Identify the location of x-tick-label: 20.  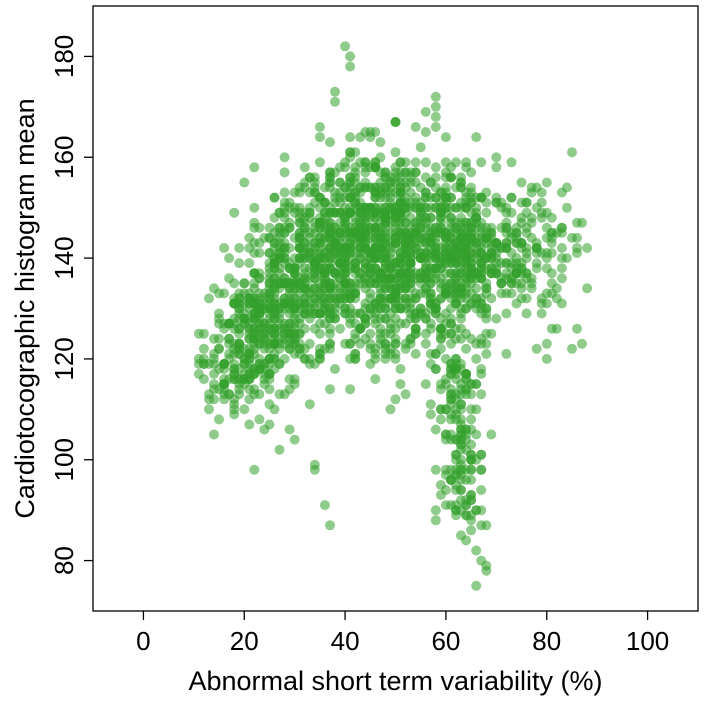
(244, 641).